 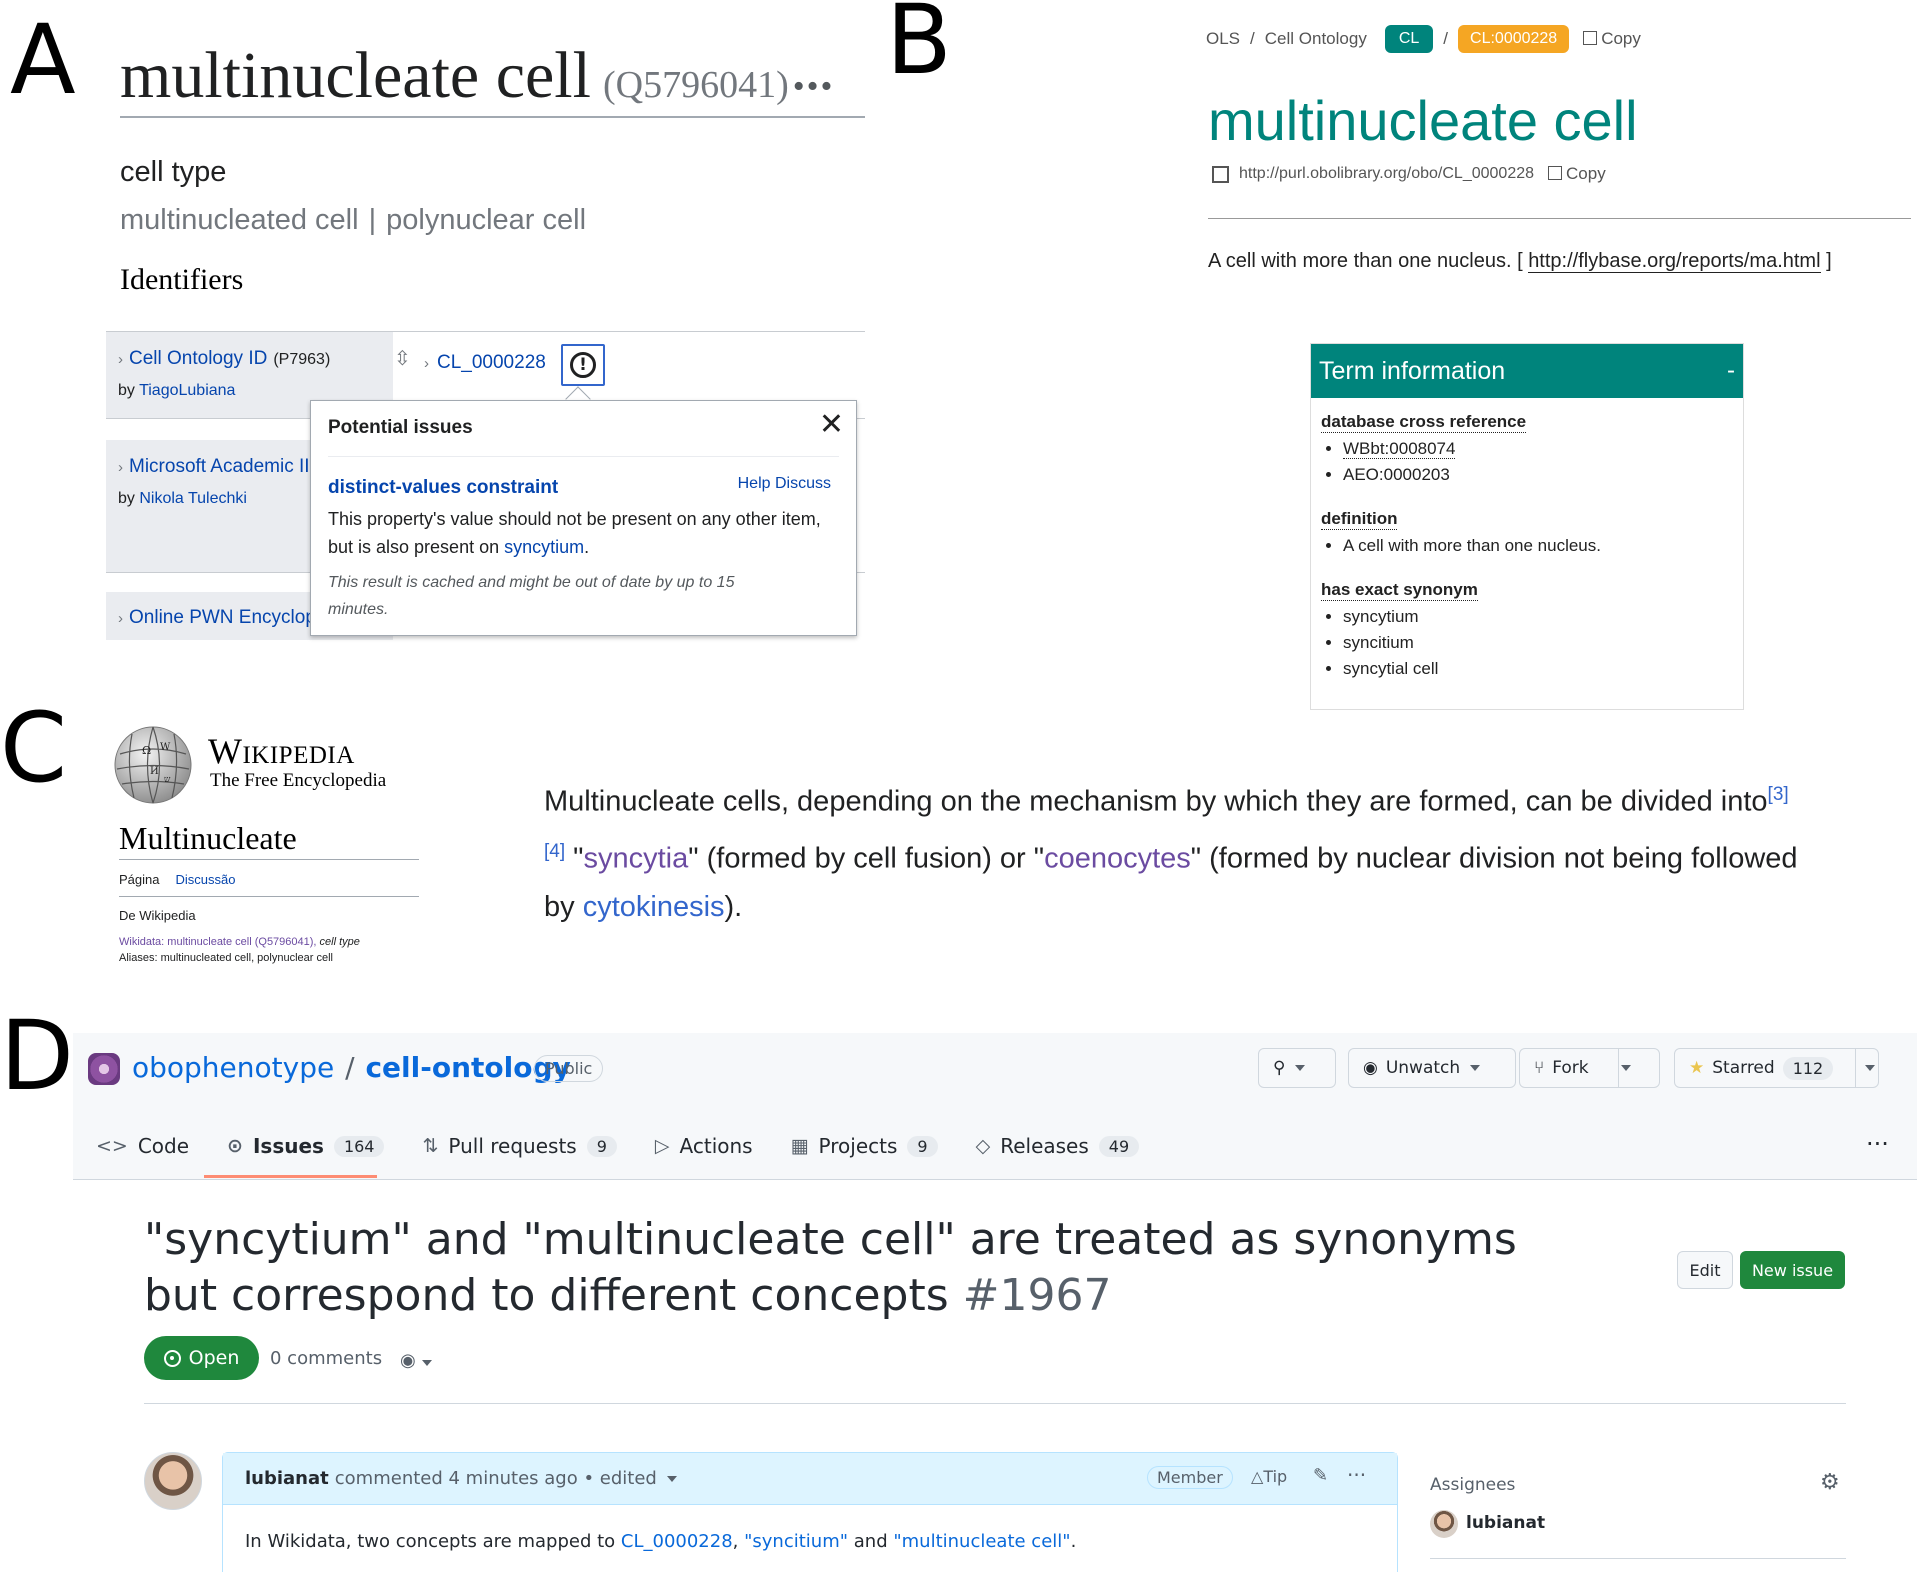 What do you see at coordinates (154, 771) in the screenshot?
I see `svg-text: И` at bounding box center [154, 771].